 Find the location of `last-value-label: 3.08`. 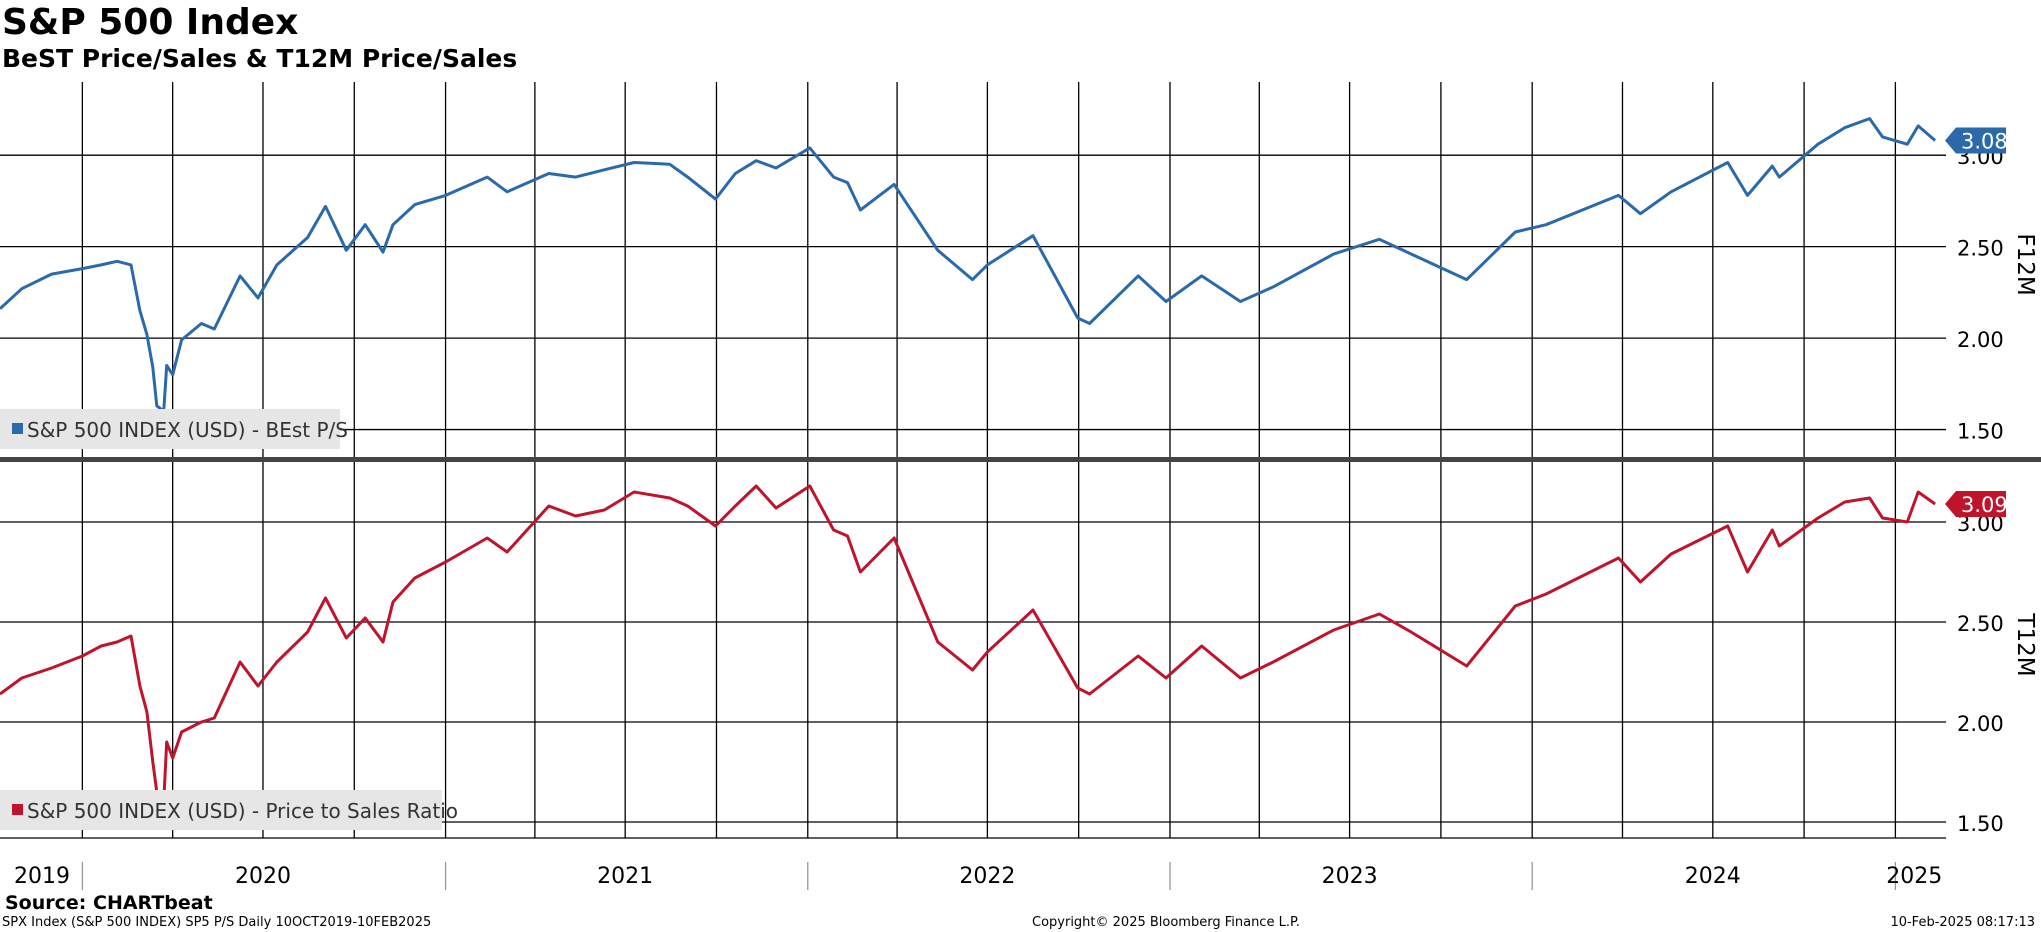

last-value-label: 3.08 is located at coordinates (1984, 142).